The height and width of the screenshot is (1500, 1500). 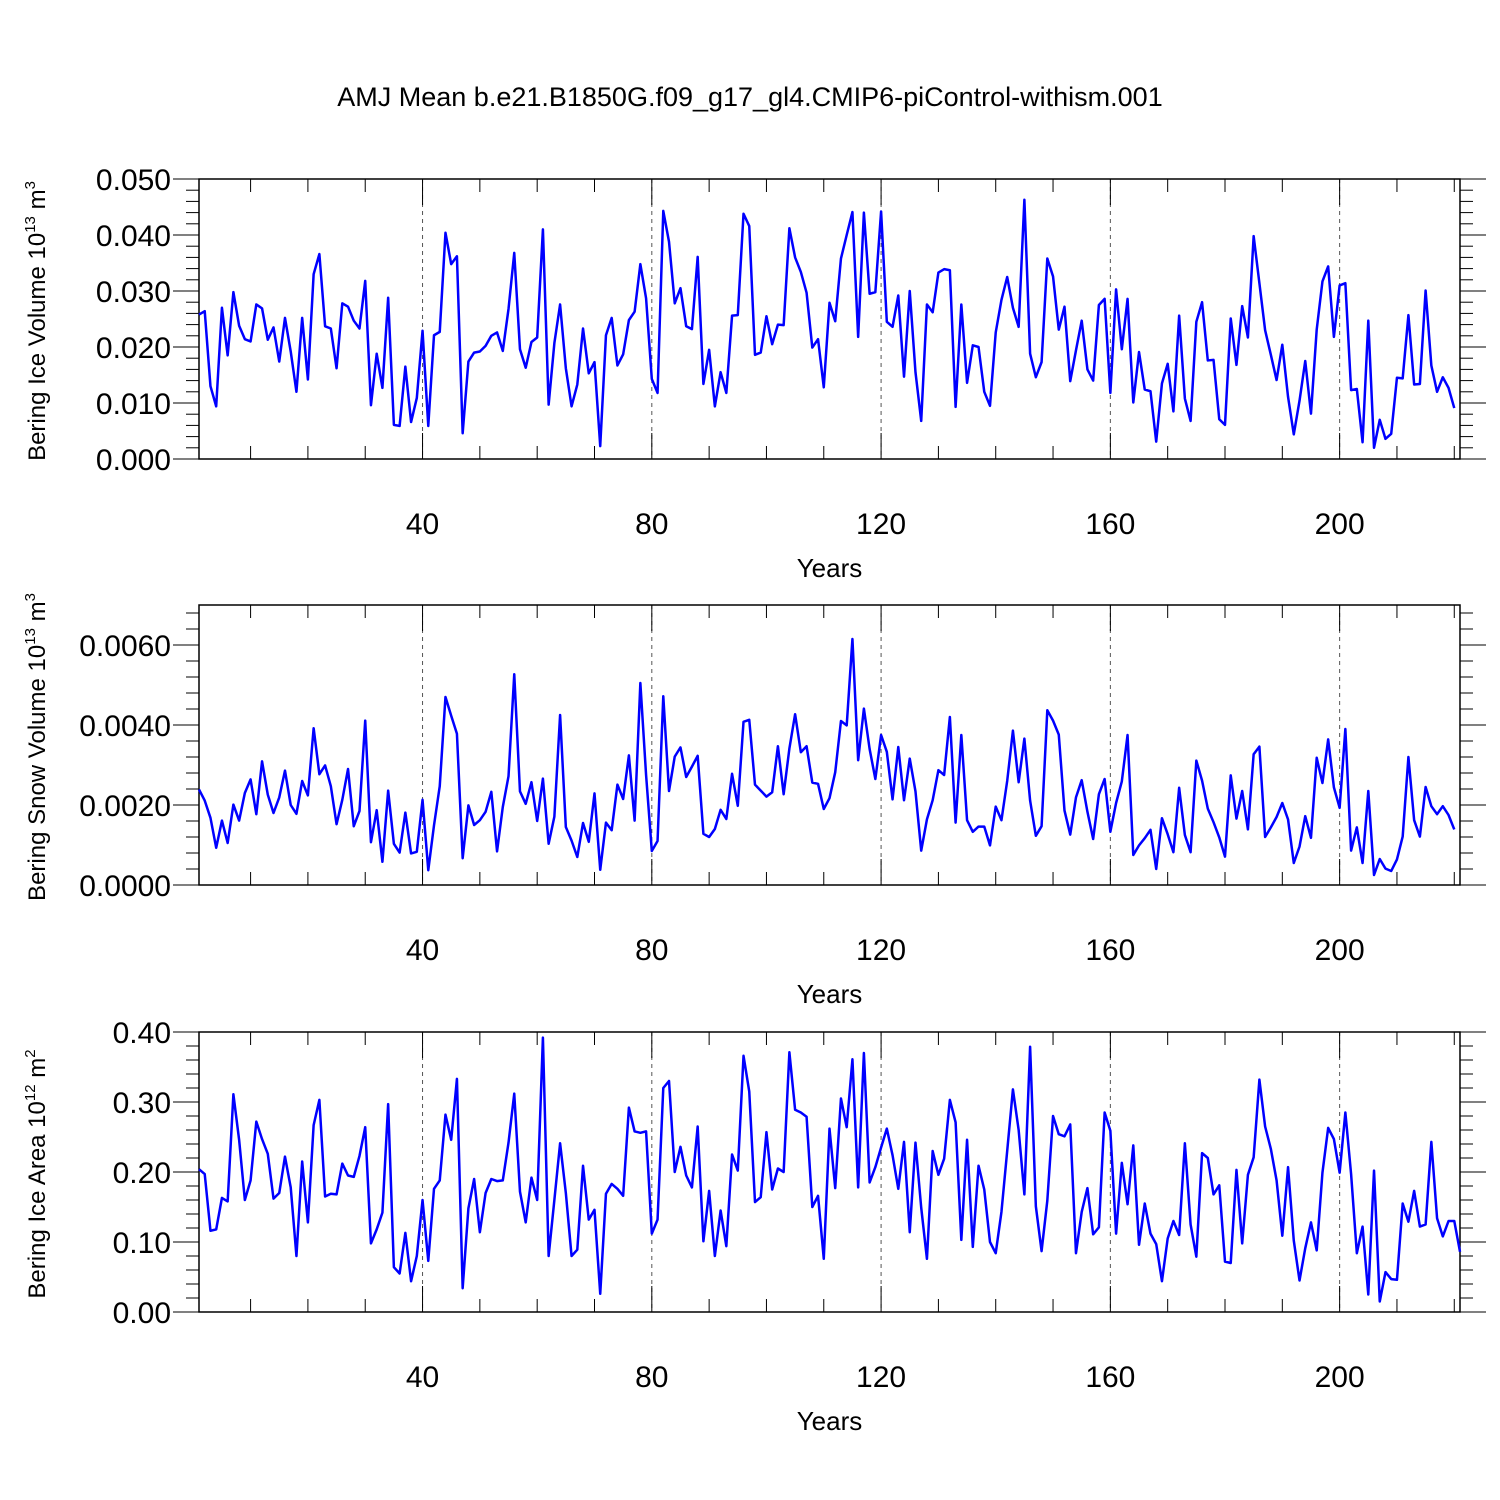 What do you see at coordinates (133, 236) in the screenshot?
I see `y-tick-label: 0.040` at bounding box center [133, 236].